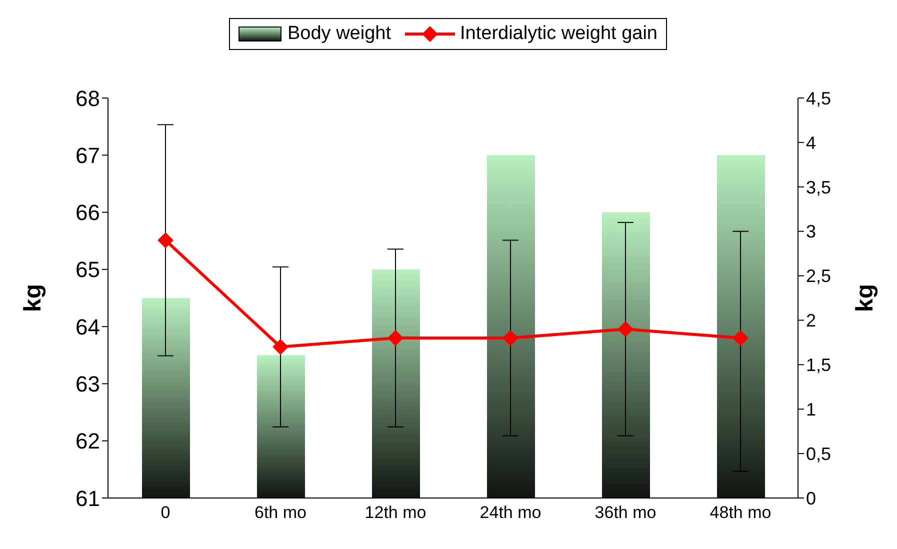  Describe the element at coordinates (819, 365) in the screenshot. I see `y2-tick-label: 1,5` at that location.